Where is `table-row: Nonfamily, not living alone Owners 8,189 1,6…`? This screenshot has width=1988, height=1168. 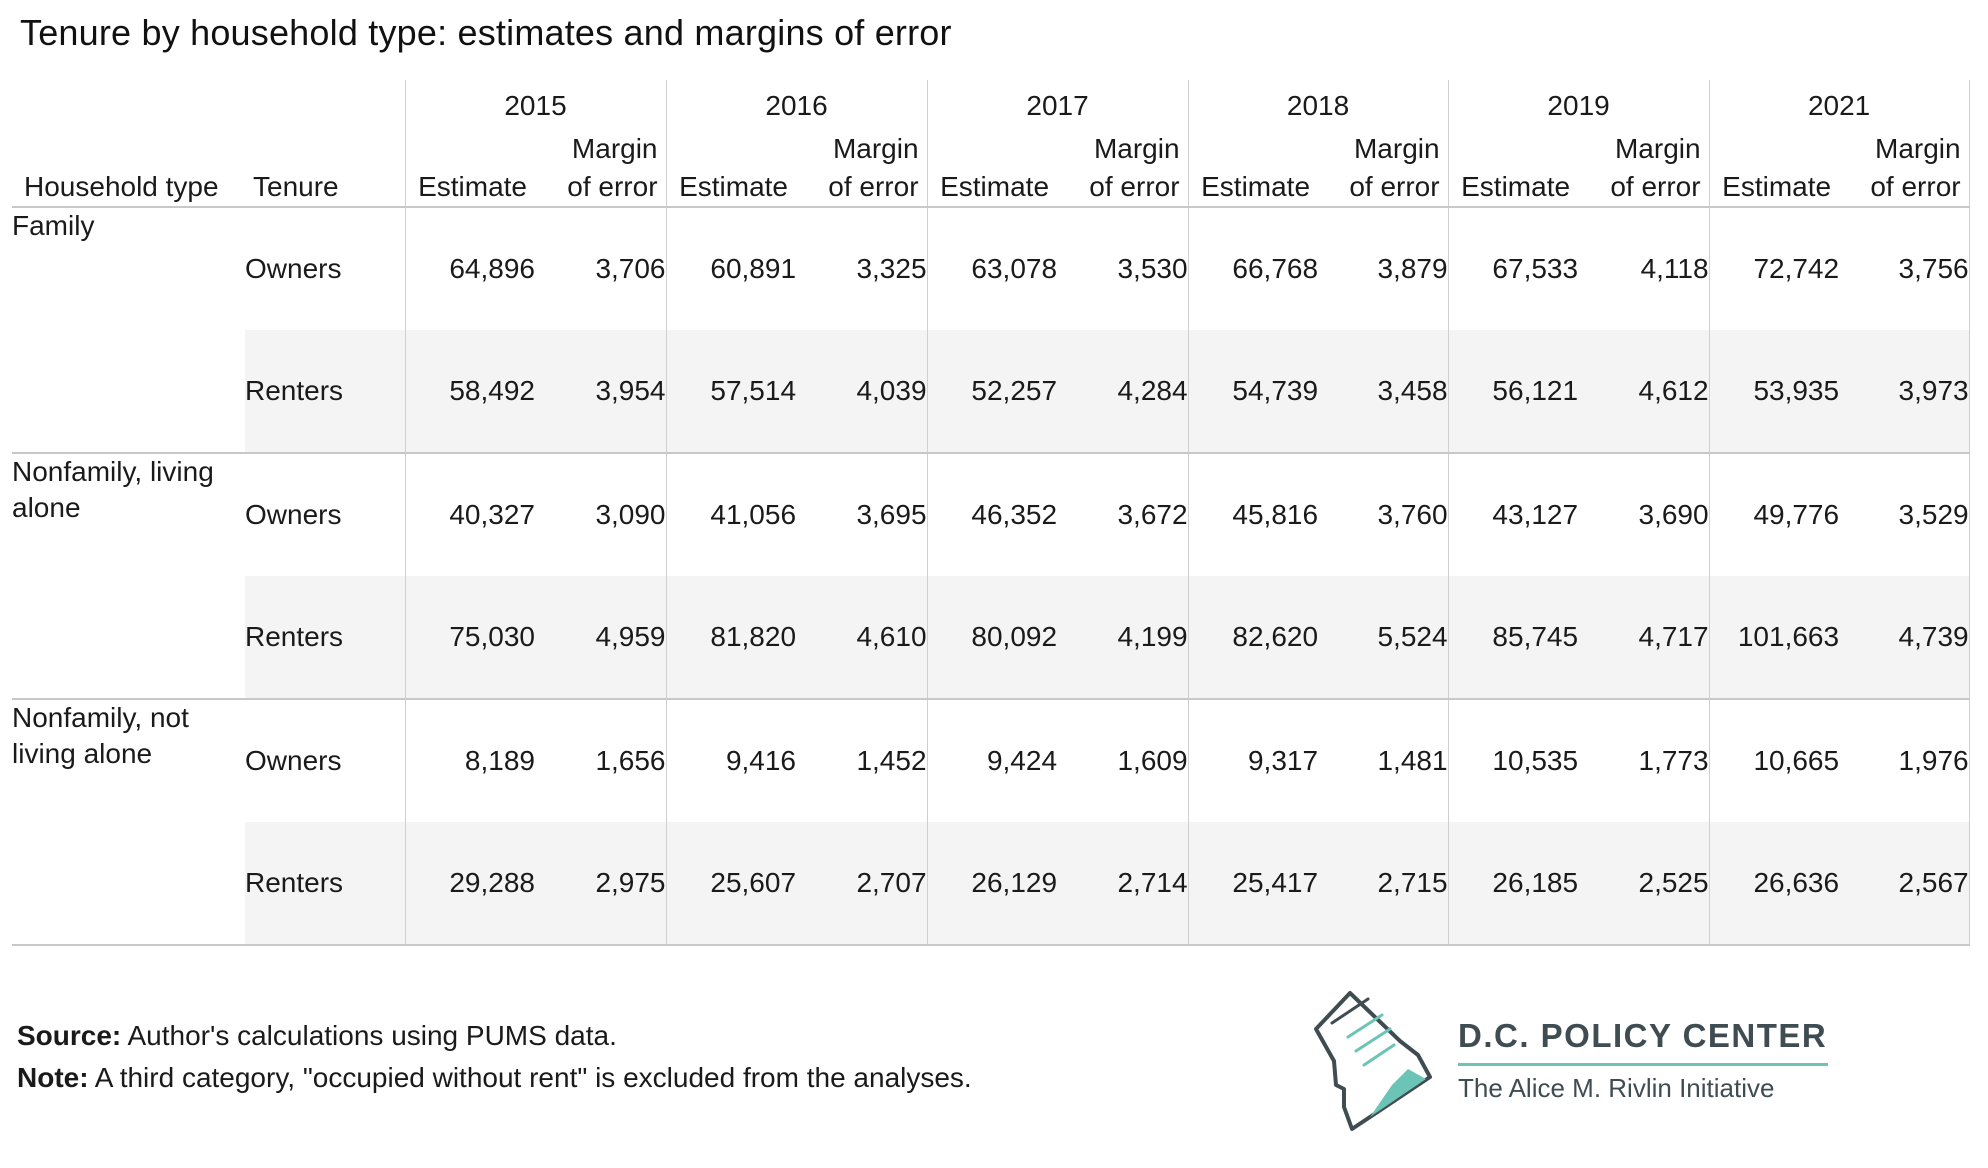
table-row: Nonfamily, not living alone Owners 8,189 1,6… is located at coordinates (991, 760).